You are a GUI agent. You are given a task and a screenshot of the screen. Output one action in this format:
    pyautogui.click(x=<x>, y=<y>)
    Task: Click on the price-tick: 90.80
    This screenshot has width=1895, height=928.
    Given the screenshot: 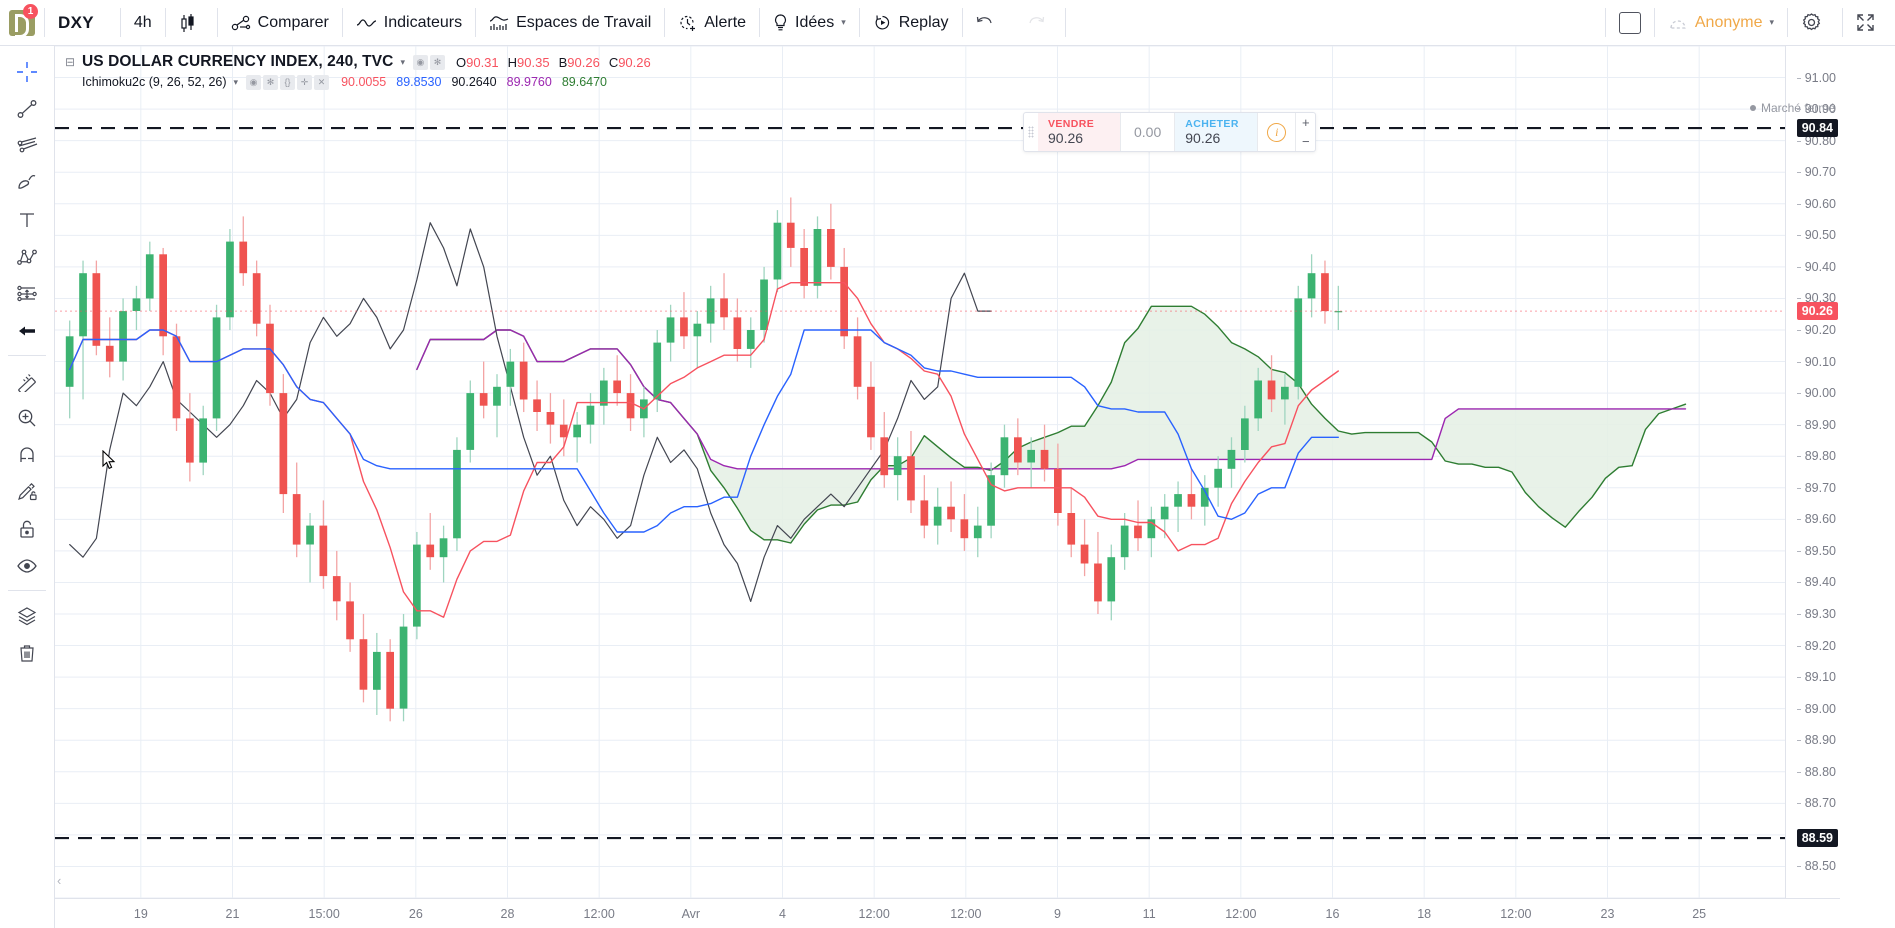 What is the action you would take?
    pyautogui.click(x=1816, y=140)
    